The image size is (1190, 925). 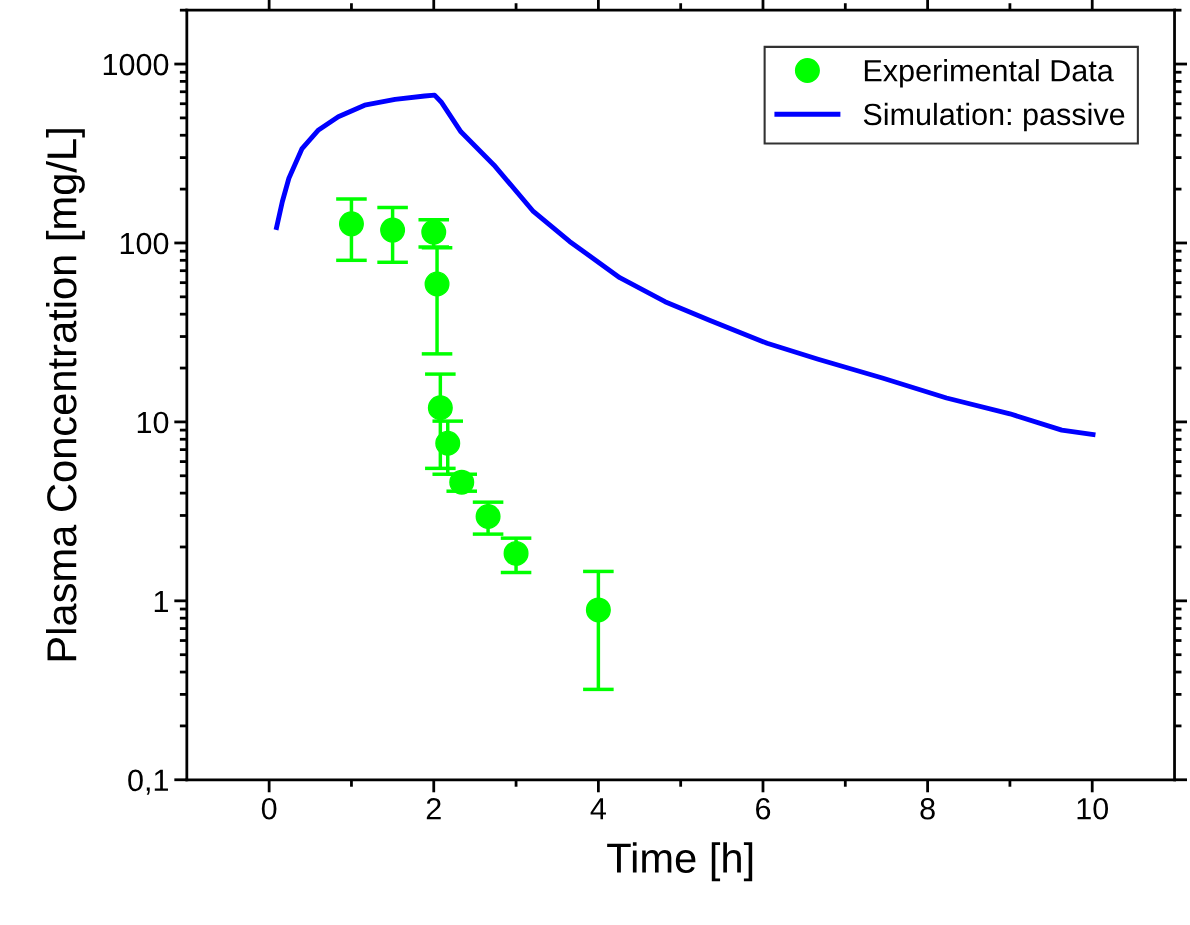 What do you see at coordinates (680, 862) in the screenshot?
I see `x-axis-title: Time [h]` at bounding box center [680, 862].